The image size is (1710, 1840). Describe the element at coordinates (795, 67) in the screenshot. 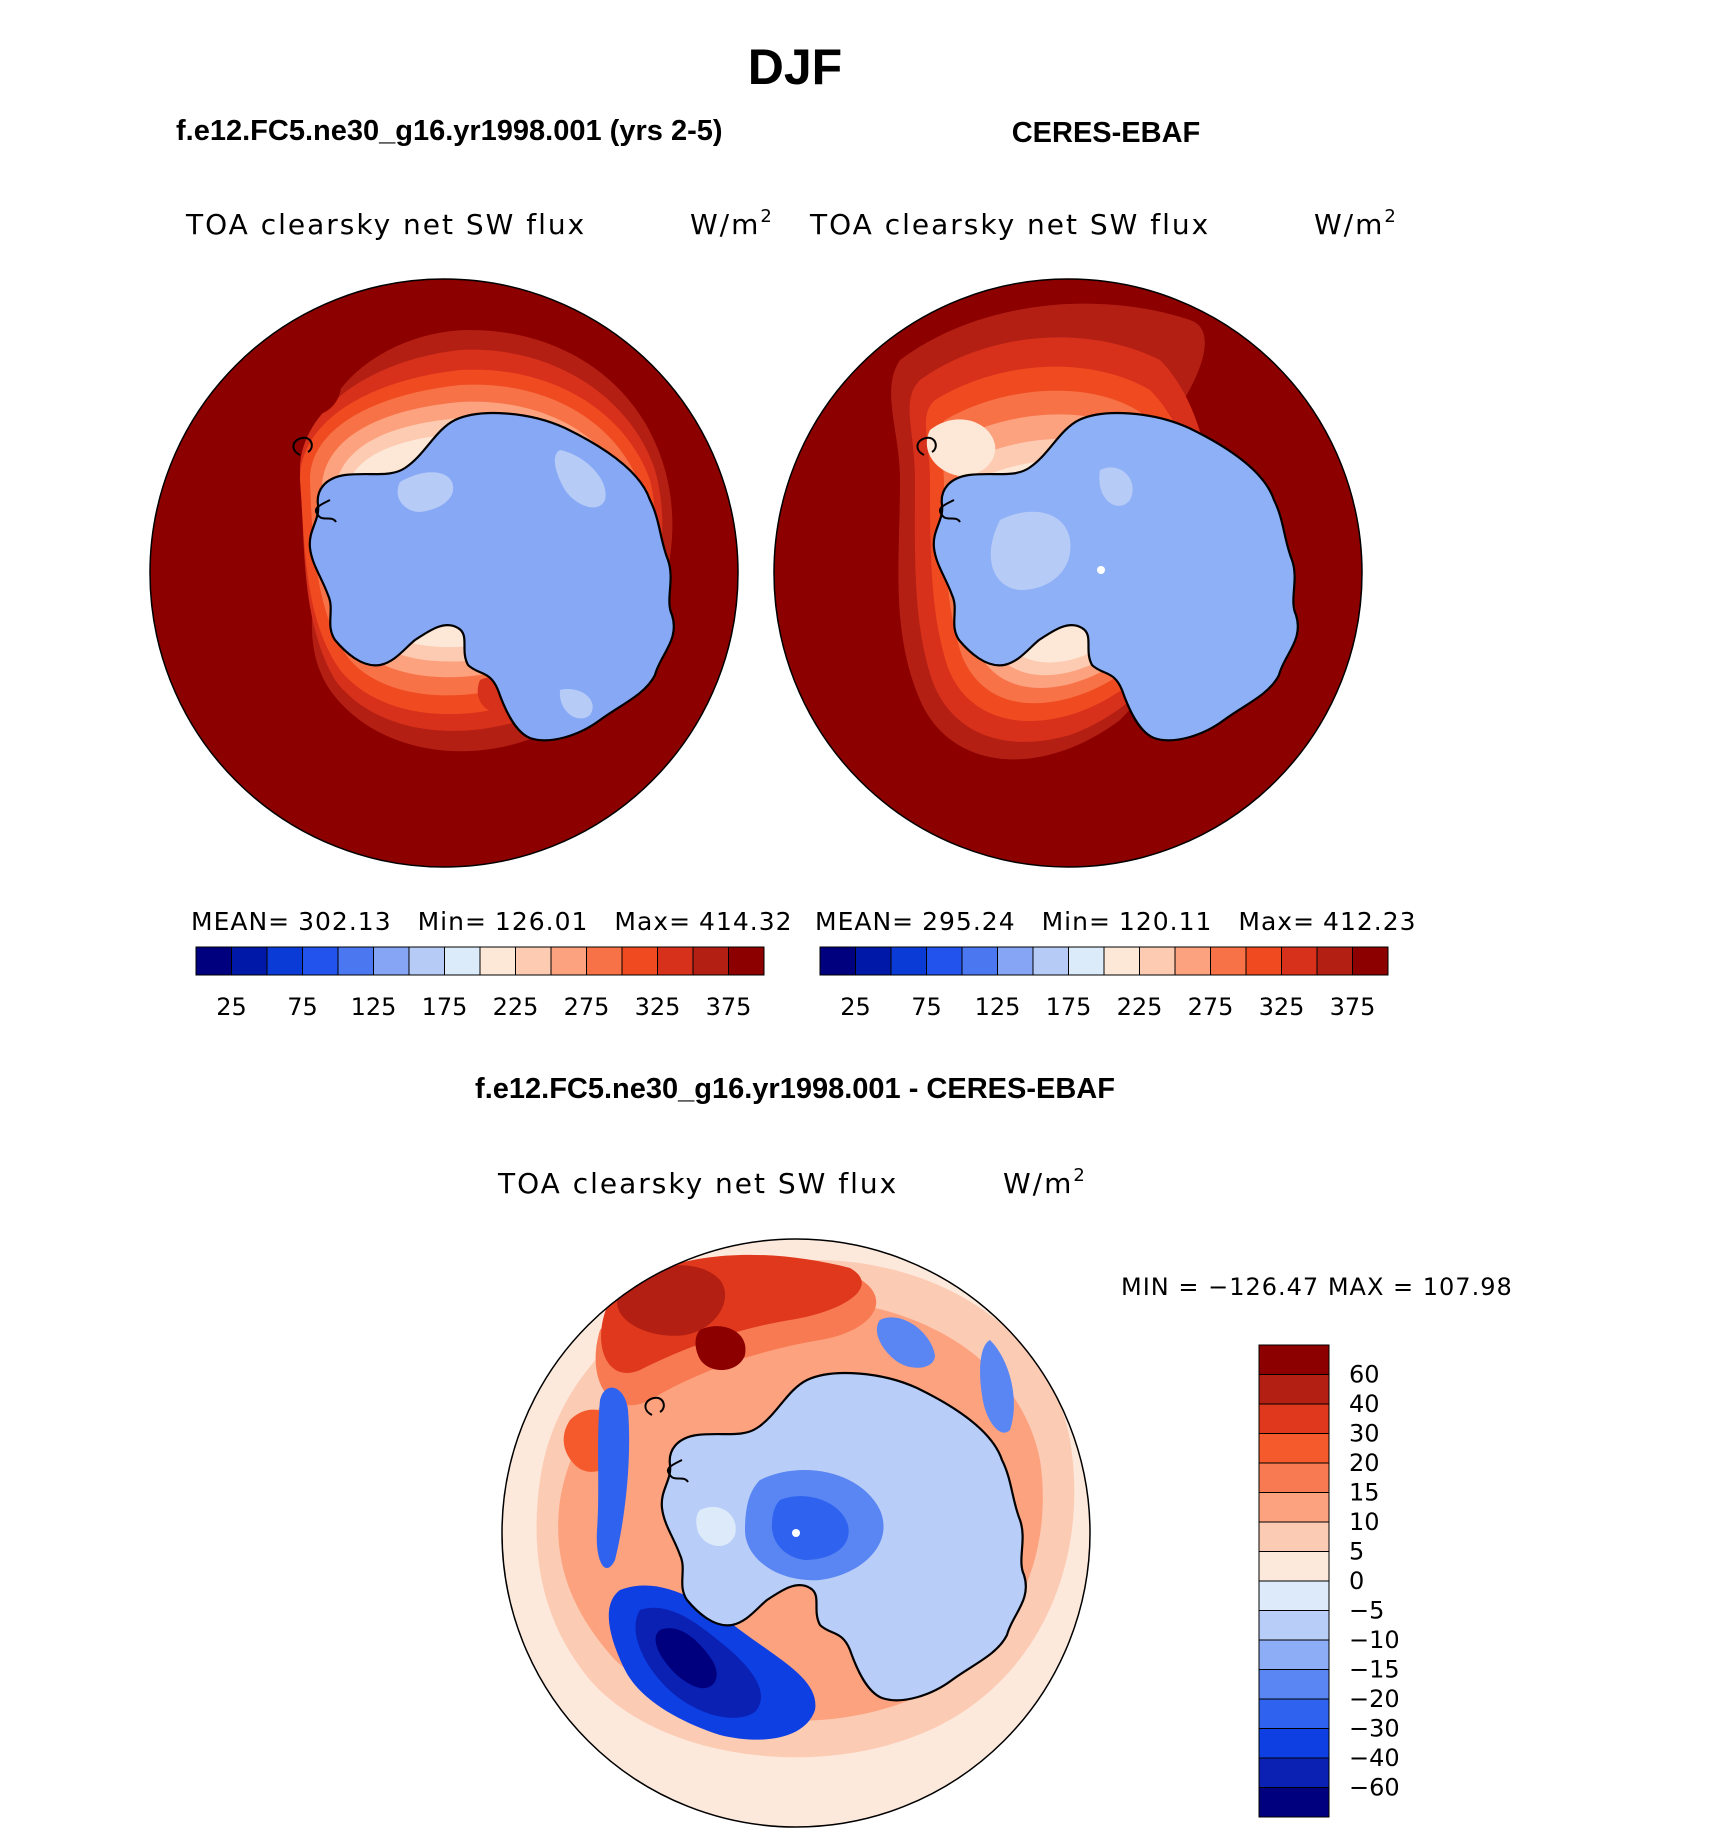

I see `main-title: DJF` at that location.